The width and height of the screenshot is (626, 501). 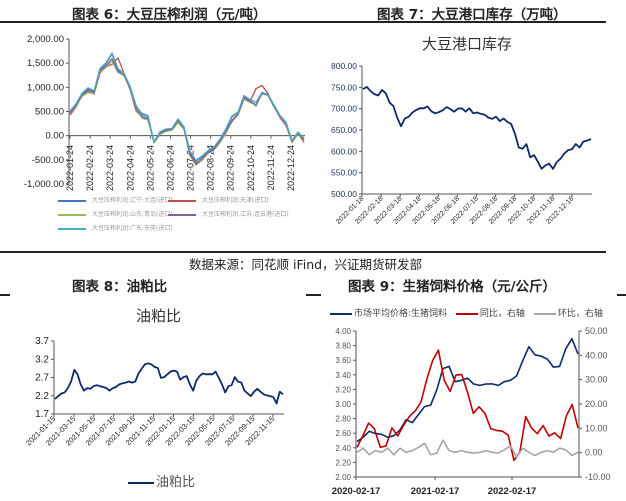 What do you see at coordinates (594, 453) in the screenshot?
I see `y2-tick-label: 0.00` at bounding box center [594, 453].